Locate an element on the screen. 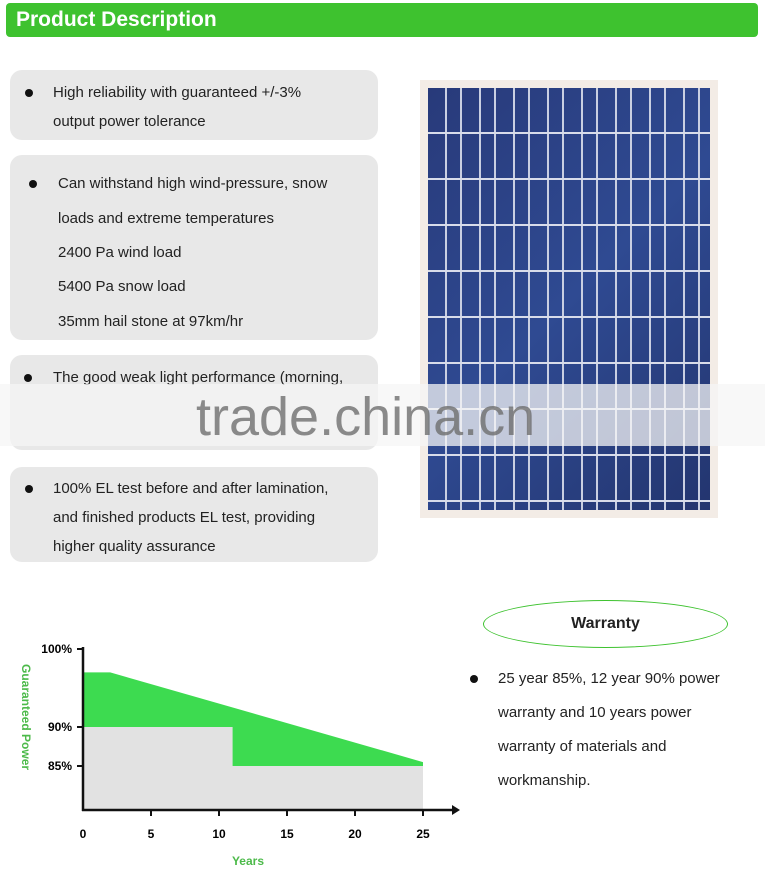 The height and width of the screenshot is (872, 765). feature-text: 2400 Pa wind load is located at coordinates (120, 252).